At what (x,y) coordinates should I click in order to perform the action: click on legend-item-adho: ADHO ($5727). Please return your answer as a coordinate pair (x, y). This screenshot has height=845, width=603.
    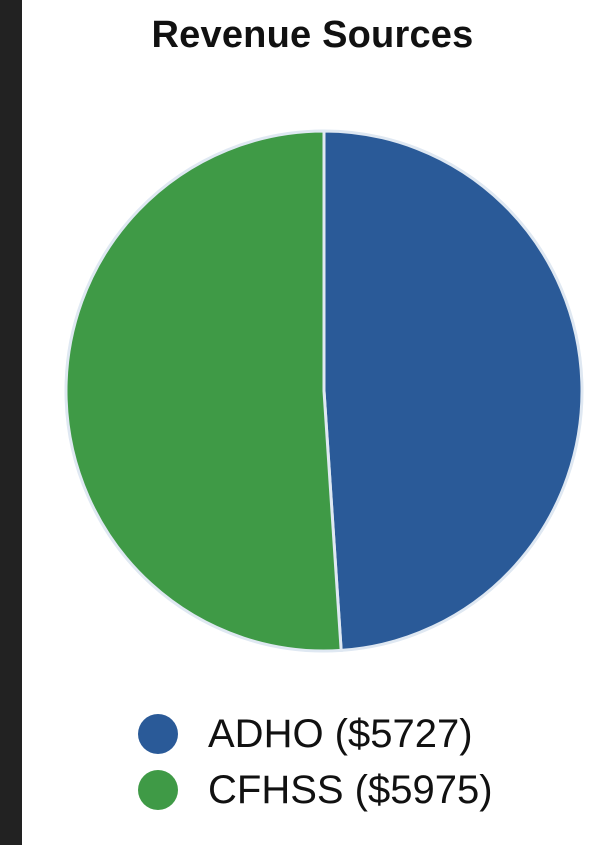
    Looking at the image, I should click on (348, 734).